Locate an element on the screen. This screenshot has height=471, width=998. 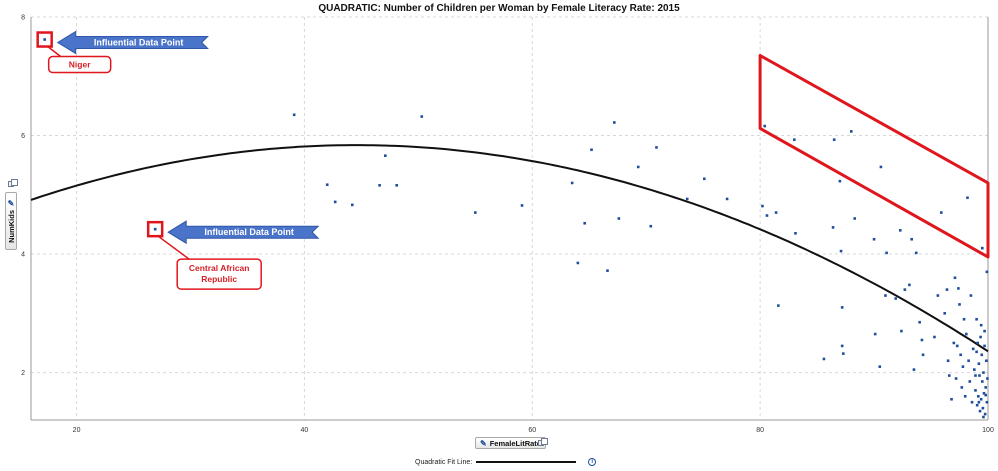
y-tick-label: 2 is located at coordinates (23, 373).